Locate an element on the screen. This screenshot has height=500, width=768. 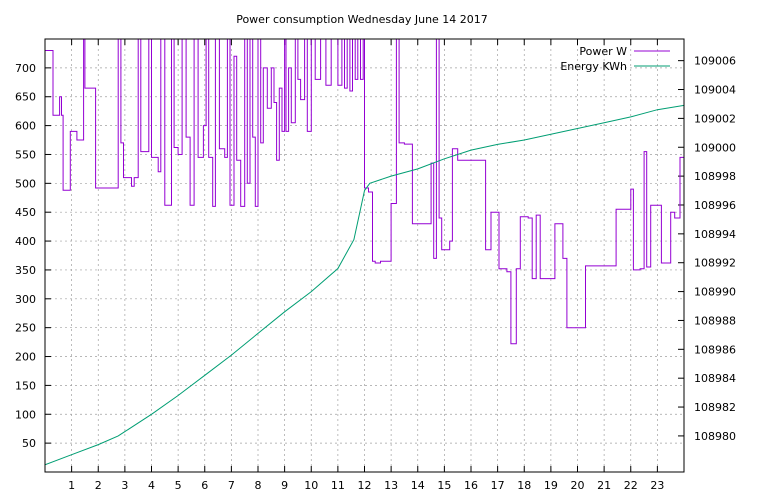
x-tick-label: 4 is located at coordinates (151, 485).